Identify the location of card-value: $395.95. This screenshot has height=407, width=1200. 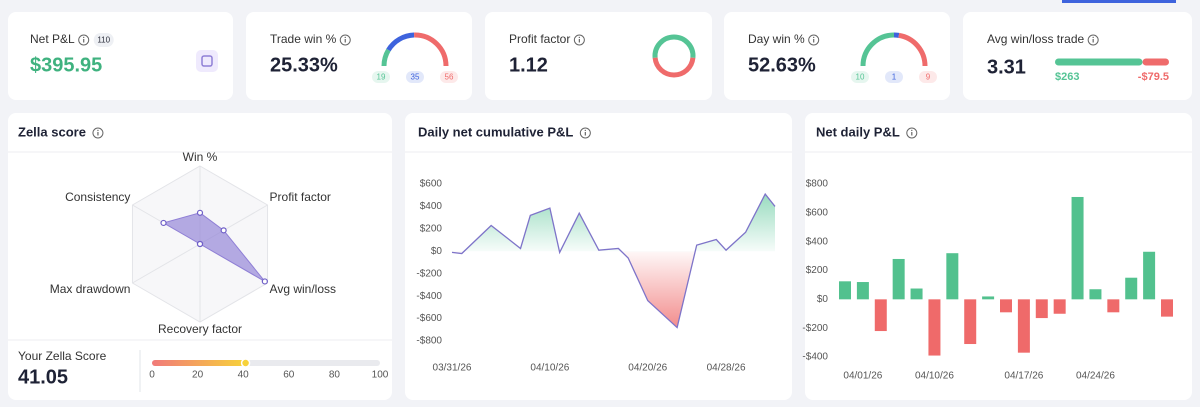
(66, 65).